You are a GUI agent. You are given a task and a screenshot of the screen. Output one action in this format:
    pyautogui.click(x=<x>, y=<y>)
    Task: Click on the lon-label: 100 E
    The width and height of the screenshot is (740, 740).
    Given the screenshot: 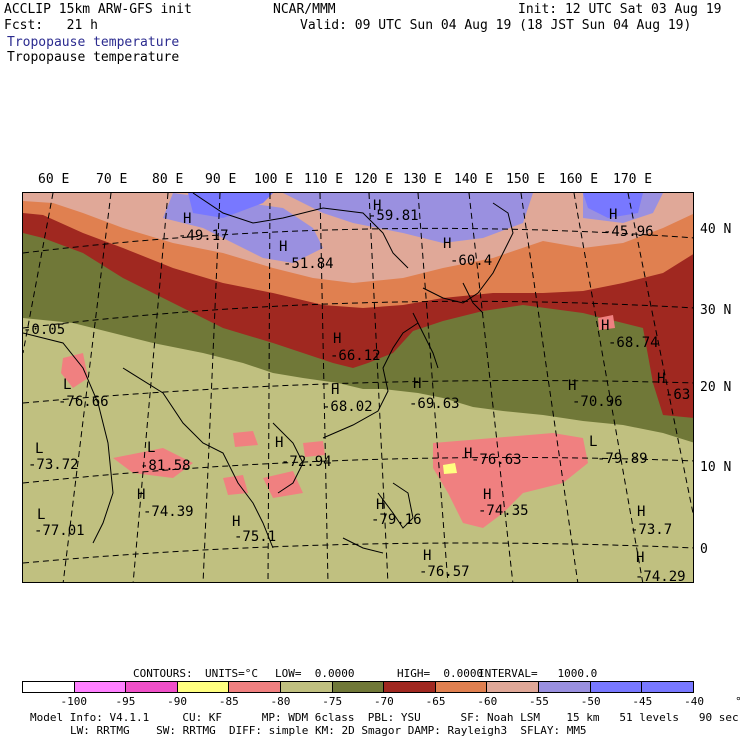 What is the action you would take?
    pyautogui.click(x=274, y=179)
    